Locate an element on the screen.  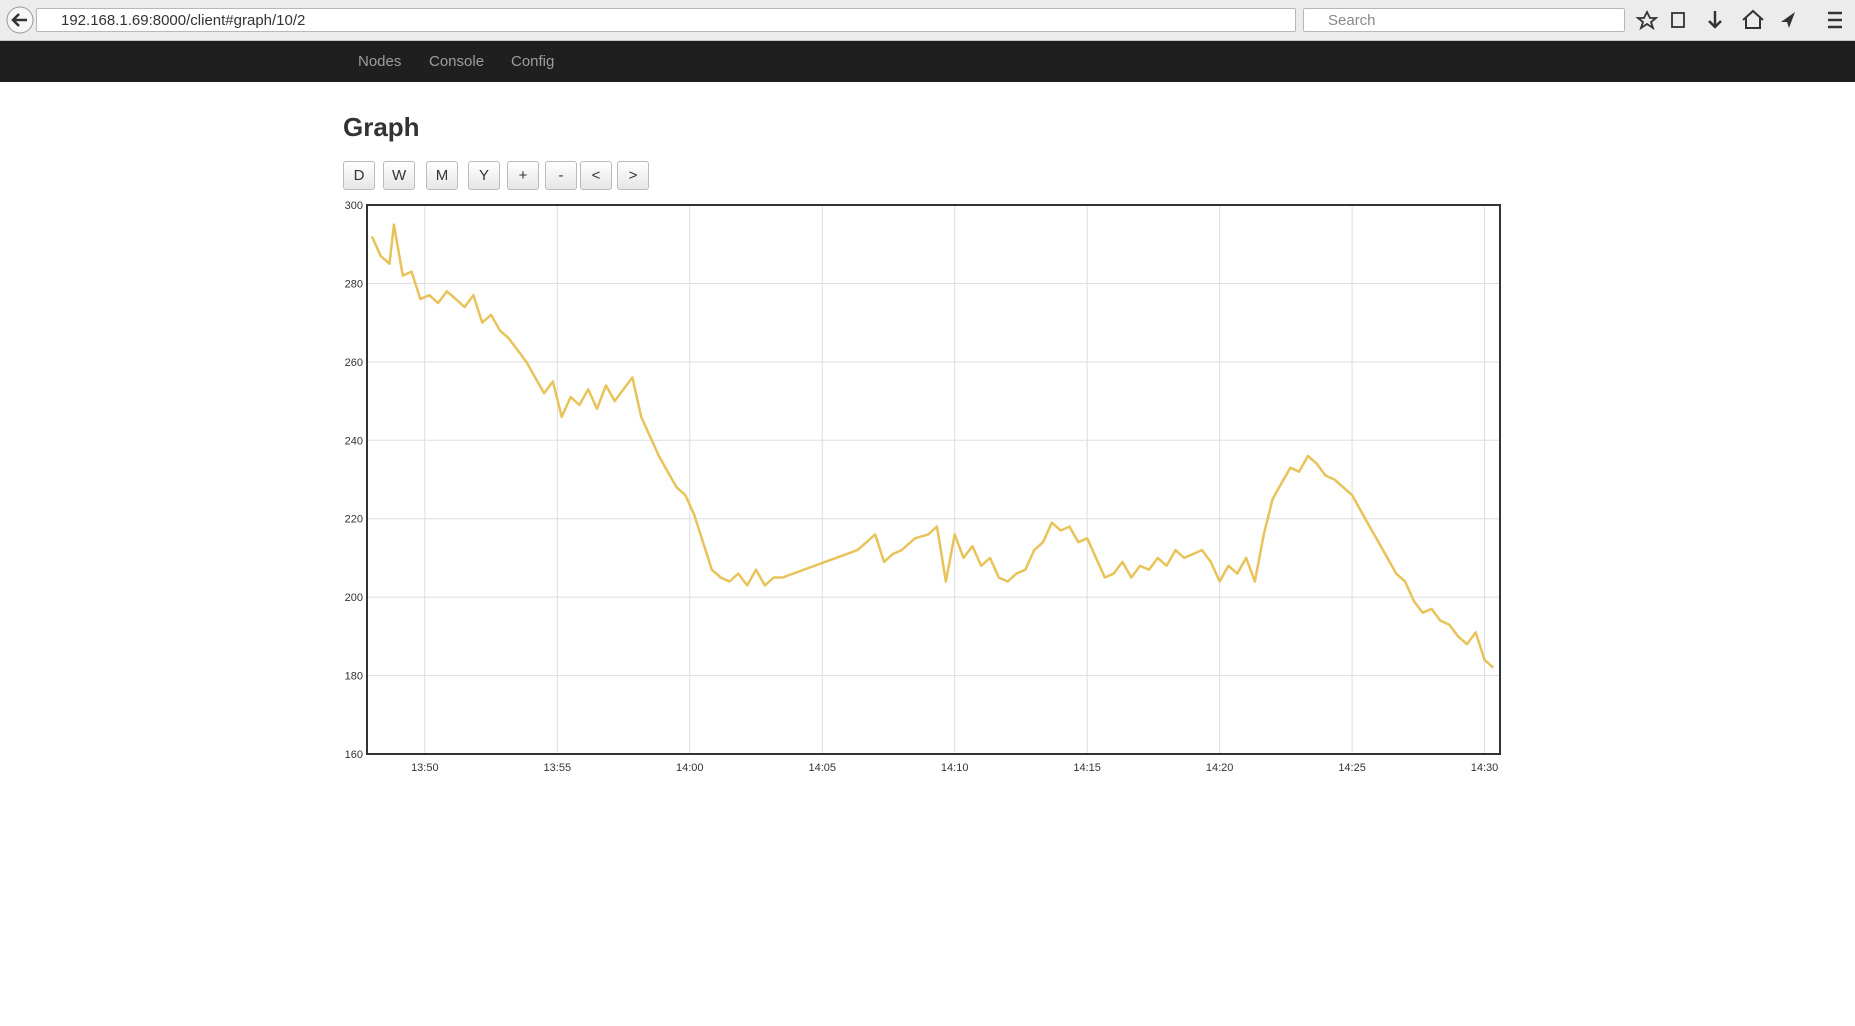
x-tick-label: 13:50 is located at coordinates (425, 768).